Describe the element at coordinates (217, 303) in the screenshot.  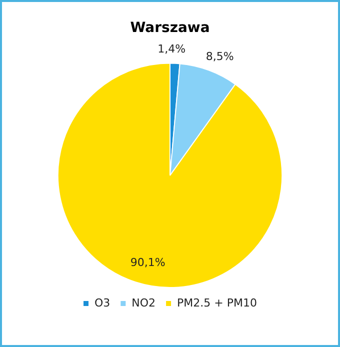
I see `legend-label: PM2.5 + PM10` at that location.